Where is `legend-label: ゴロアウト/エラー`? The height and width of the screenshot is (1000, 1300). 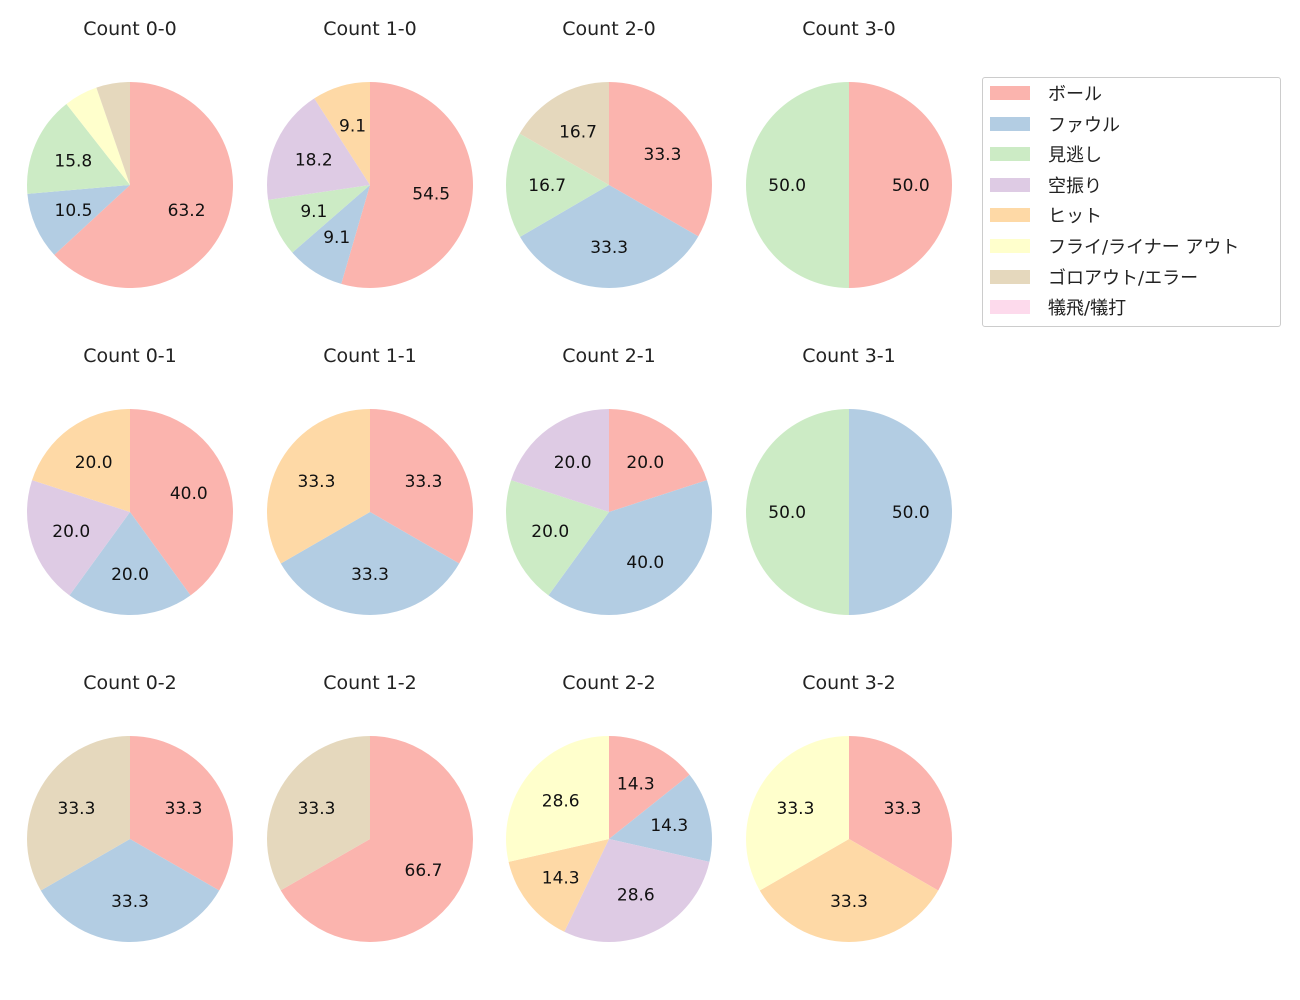 legend-label: ゴロアウト/エラー is located at coordinates (1123, 278).